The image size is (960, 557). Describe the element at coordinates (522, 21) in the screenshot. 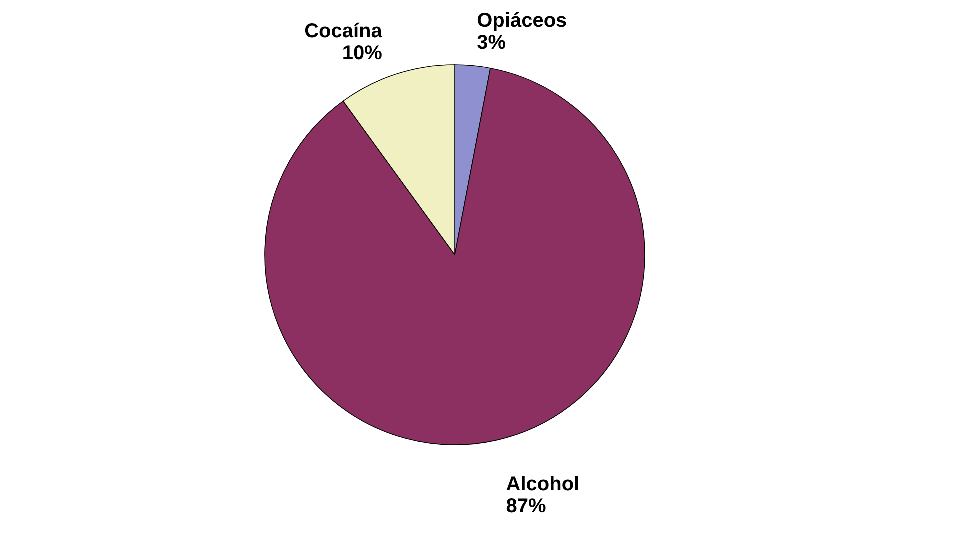

I see `slice-label: Opiáceos` at that location.